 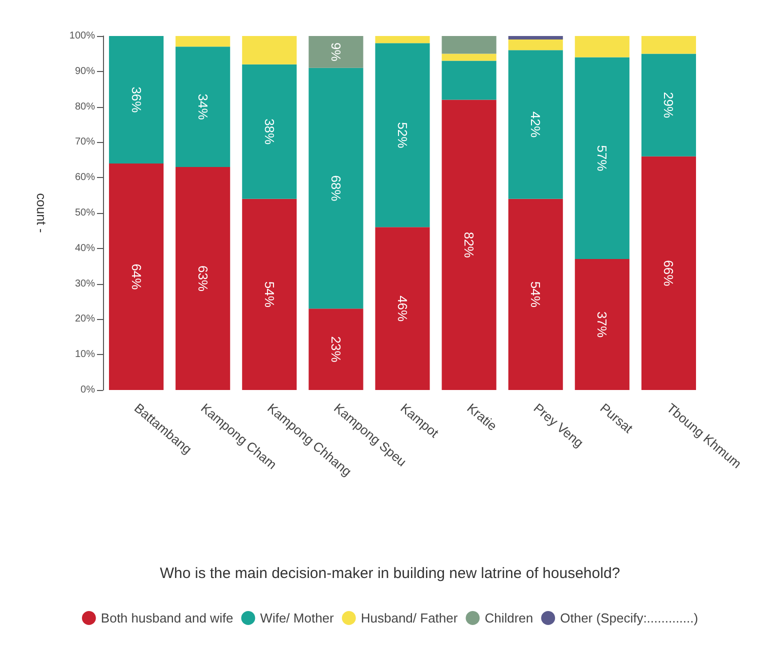 I want to click on data-label: 46%, so click(x=402, y=309).